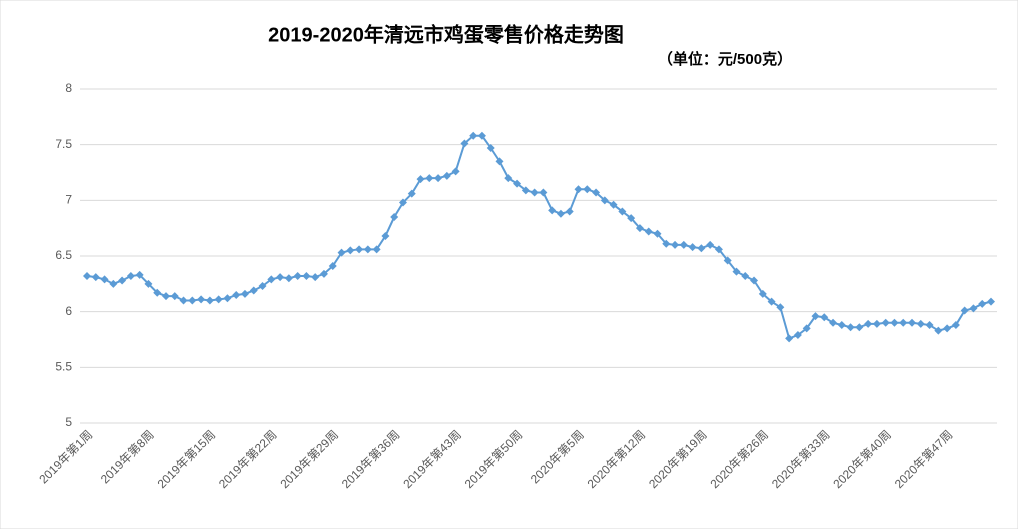 This screenshot has height=529, width=1018. I want to click on y-tick-label: 6, so click(68, 311).